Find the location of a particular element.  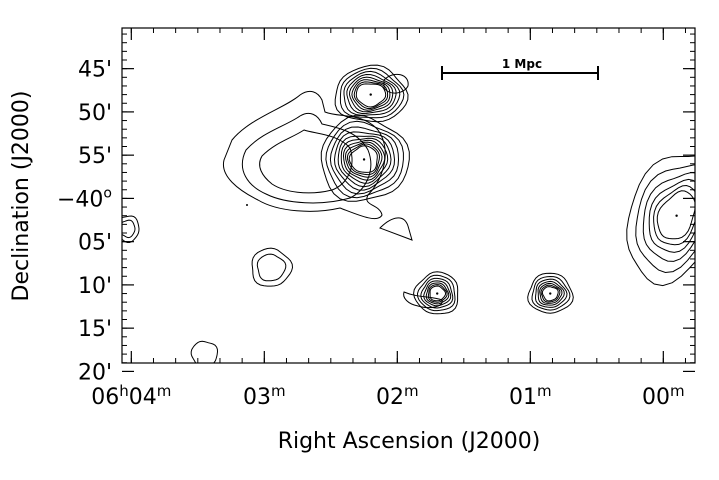

contour-source-src-south-left is located at coordinates (436, 293).